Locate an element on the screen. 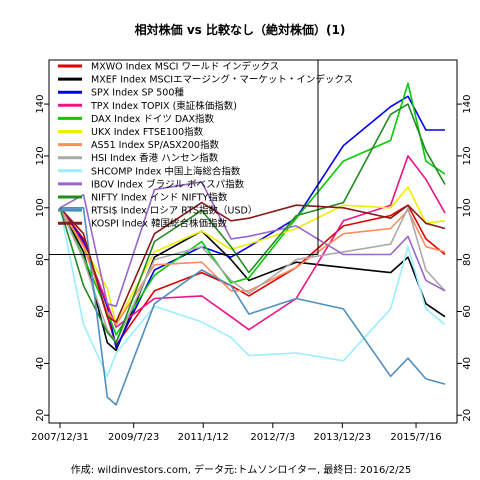 This screenshot has width=480, height=480. legend-item: HSI Index 香港 ハンセン指数 is located at coordinates (138, 158).